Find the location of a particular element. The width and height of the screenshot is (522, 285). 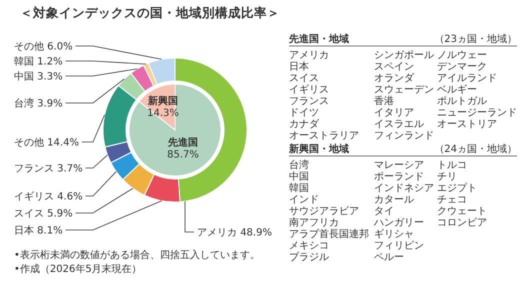

slice-label: アメリカ 48.9% is located at coordinates (234, 233).